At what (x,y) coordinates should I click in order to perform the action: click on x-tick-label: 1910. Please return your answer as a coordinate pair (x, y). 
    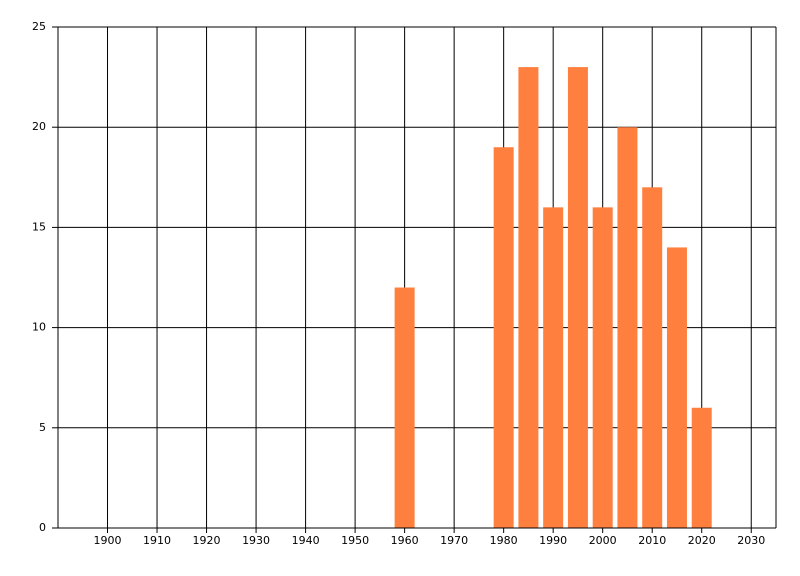
    Looking at the image, I should click on (157, 540).